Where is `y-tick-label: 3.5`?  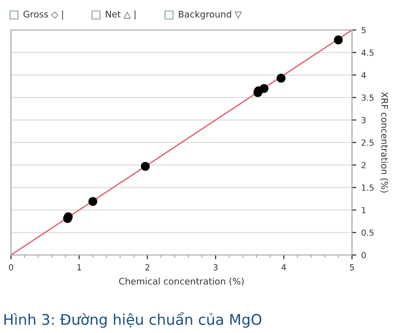 y-tick-label: 3.5 is located at coordinates (368, 97).